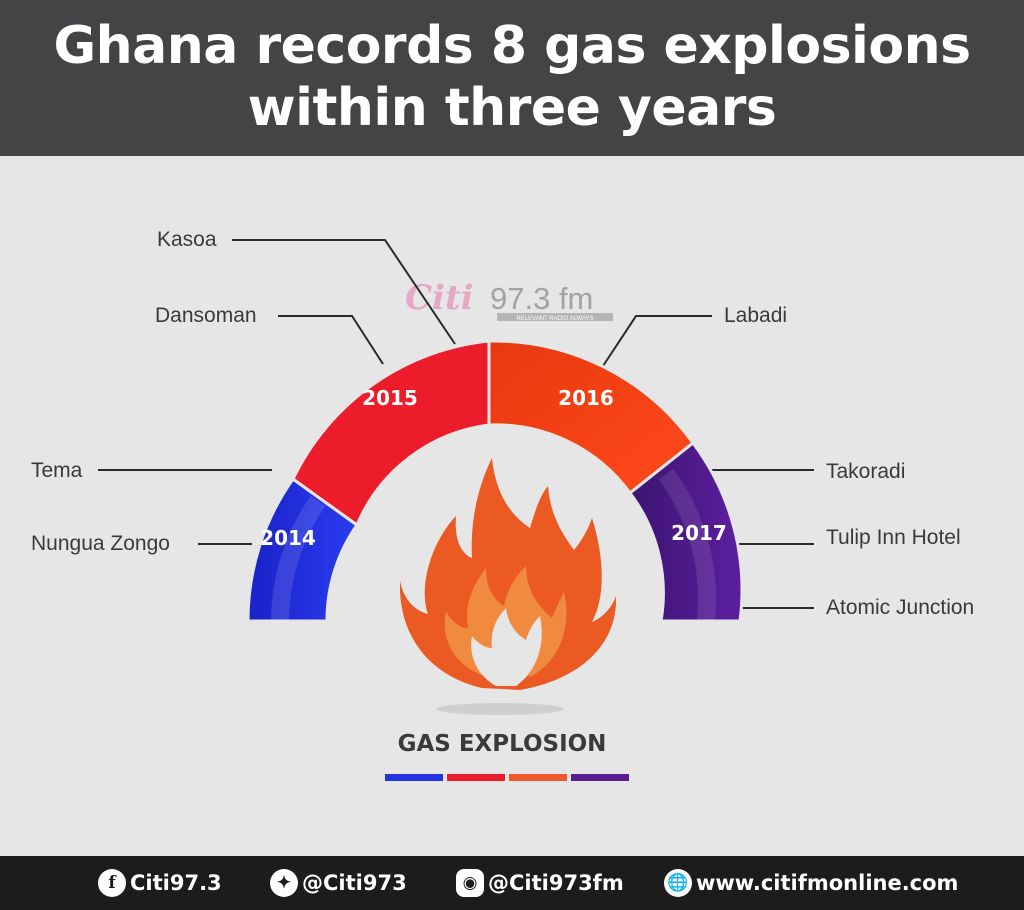 Image resolution: width=1024 pixels, height=910 pixels. I want to click on watermark-tagline: RELEVANT RADIO ALWAYS, so click(554, 319).